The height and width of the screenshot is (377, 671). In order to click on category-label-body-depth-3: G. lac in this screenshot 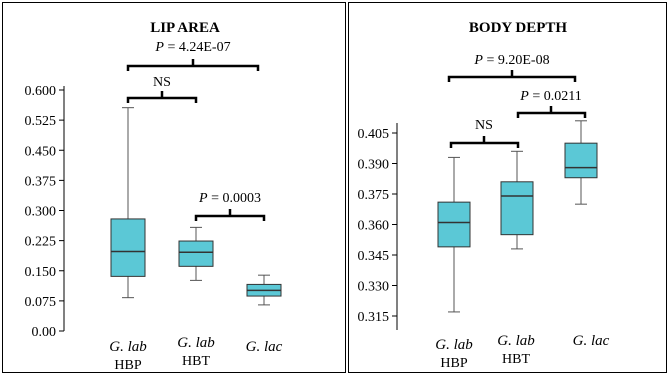, I will do `click(591, 341)`.